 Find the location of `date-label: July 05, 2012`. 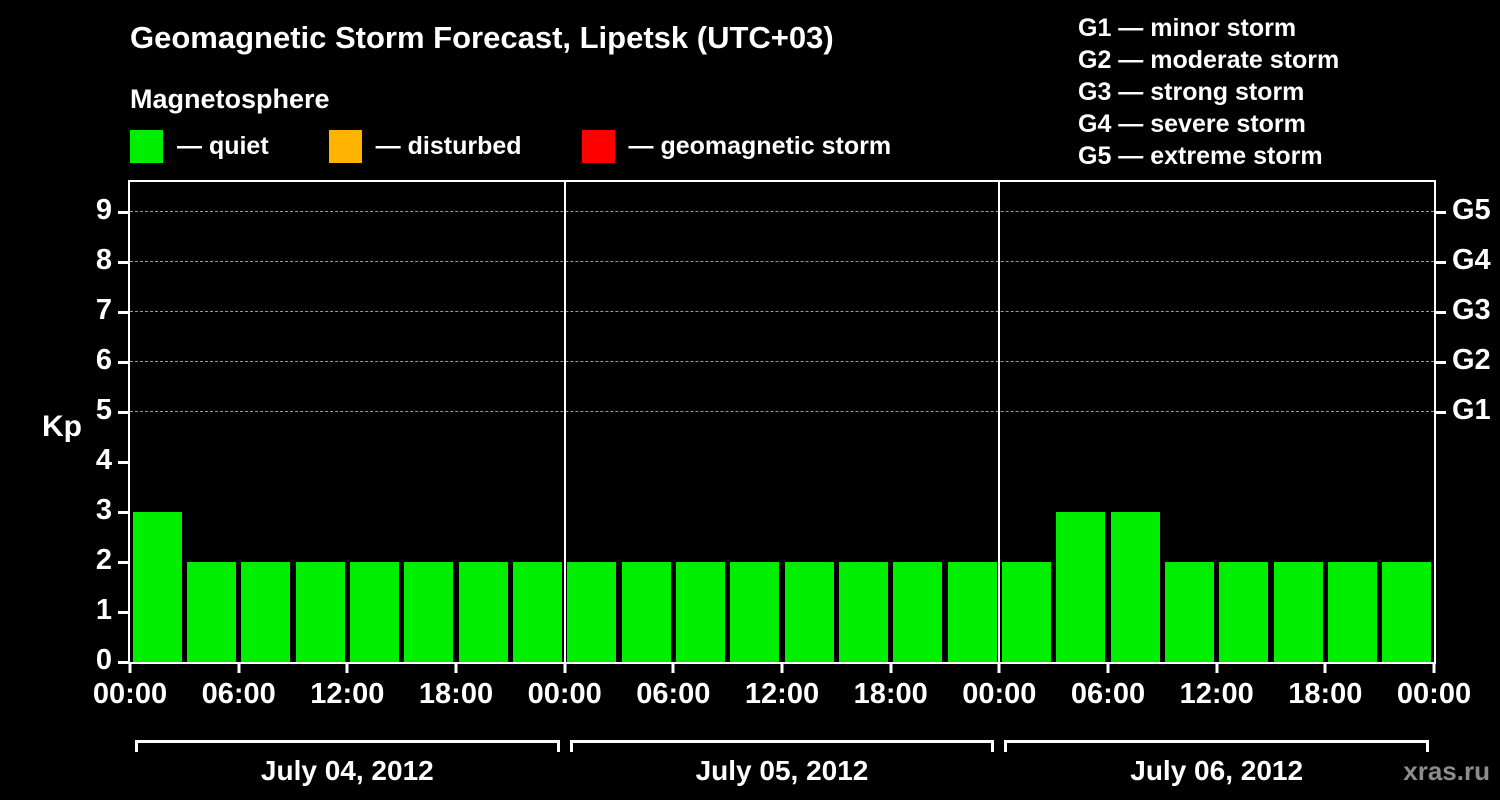

date-label: July 05, 2012 is located at coordinates (782, 770).